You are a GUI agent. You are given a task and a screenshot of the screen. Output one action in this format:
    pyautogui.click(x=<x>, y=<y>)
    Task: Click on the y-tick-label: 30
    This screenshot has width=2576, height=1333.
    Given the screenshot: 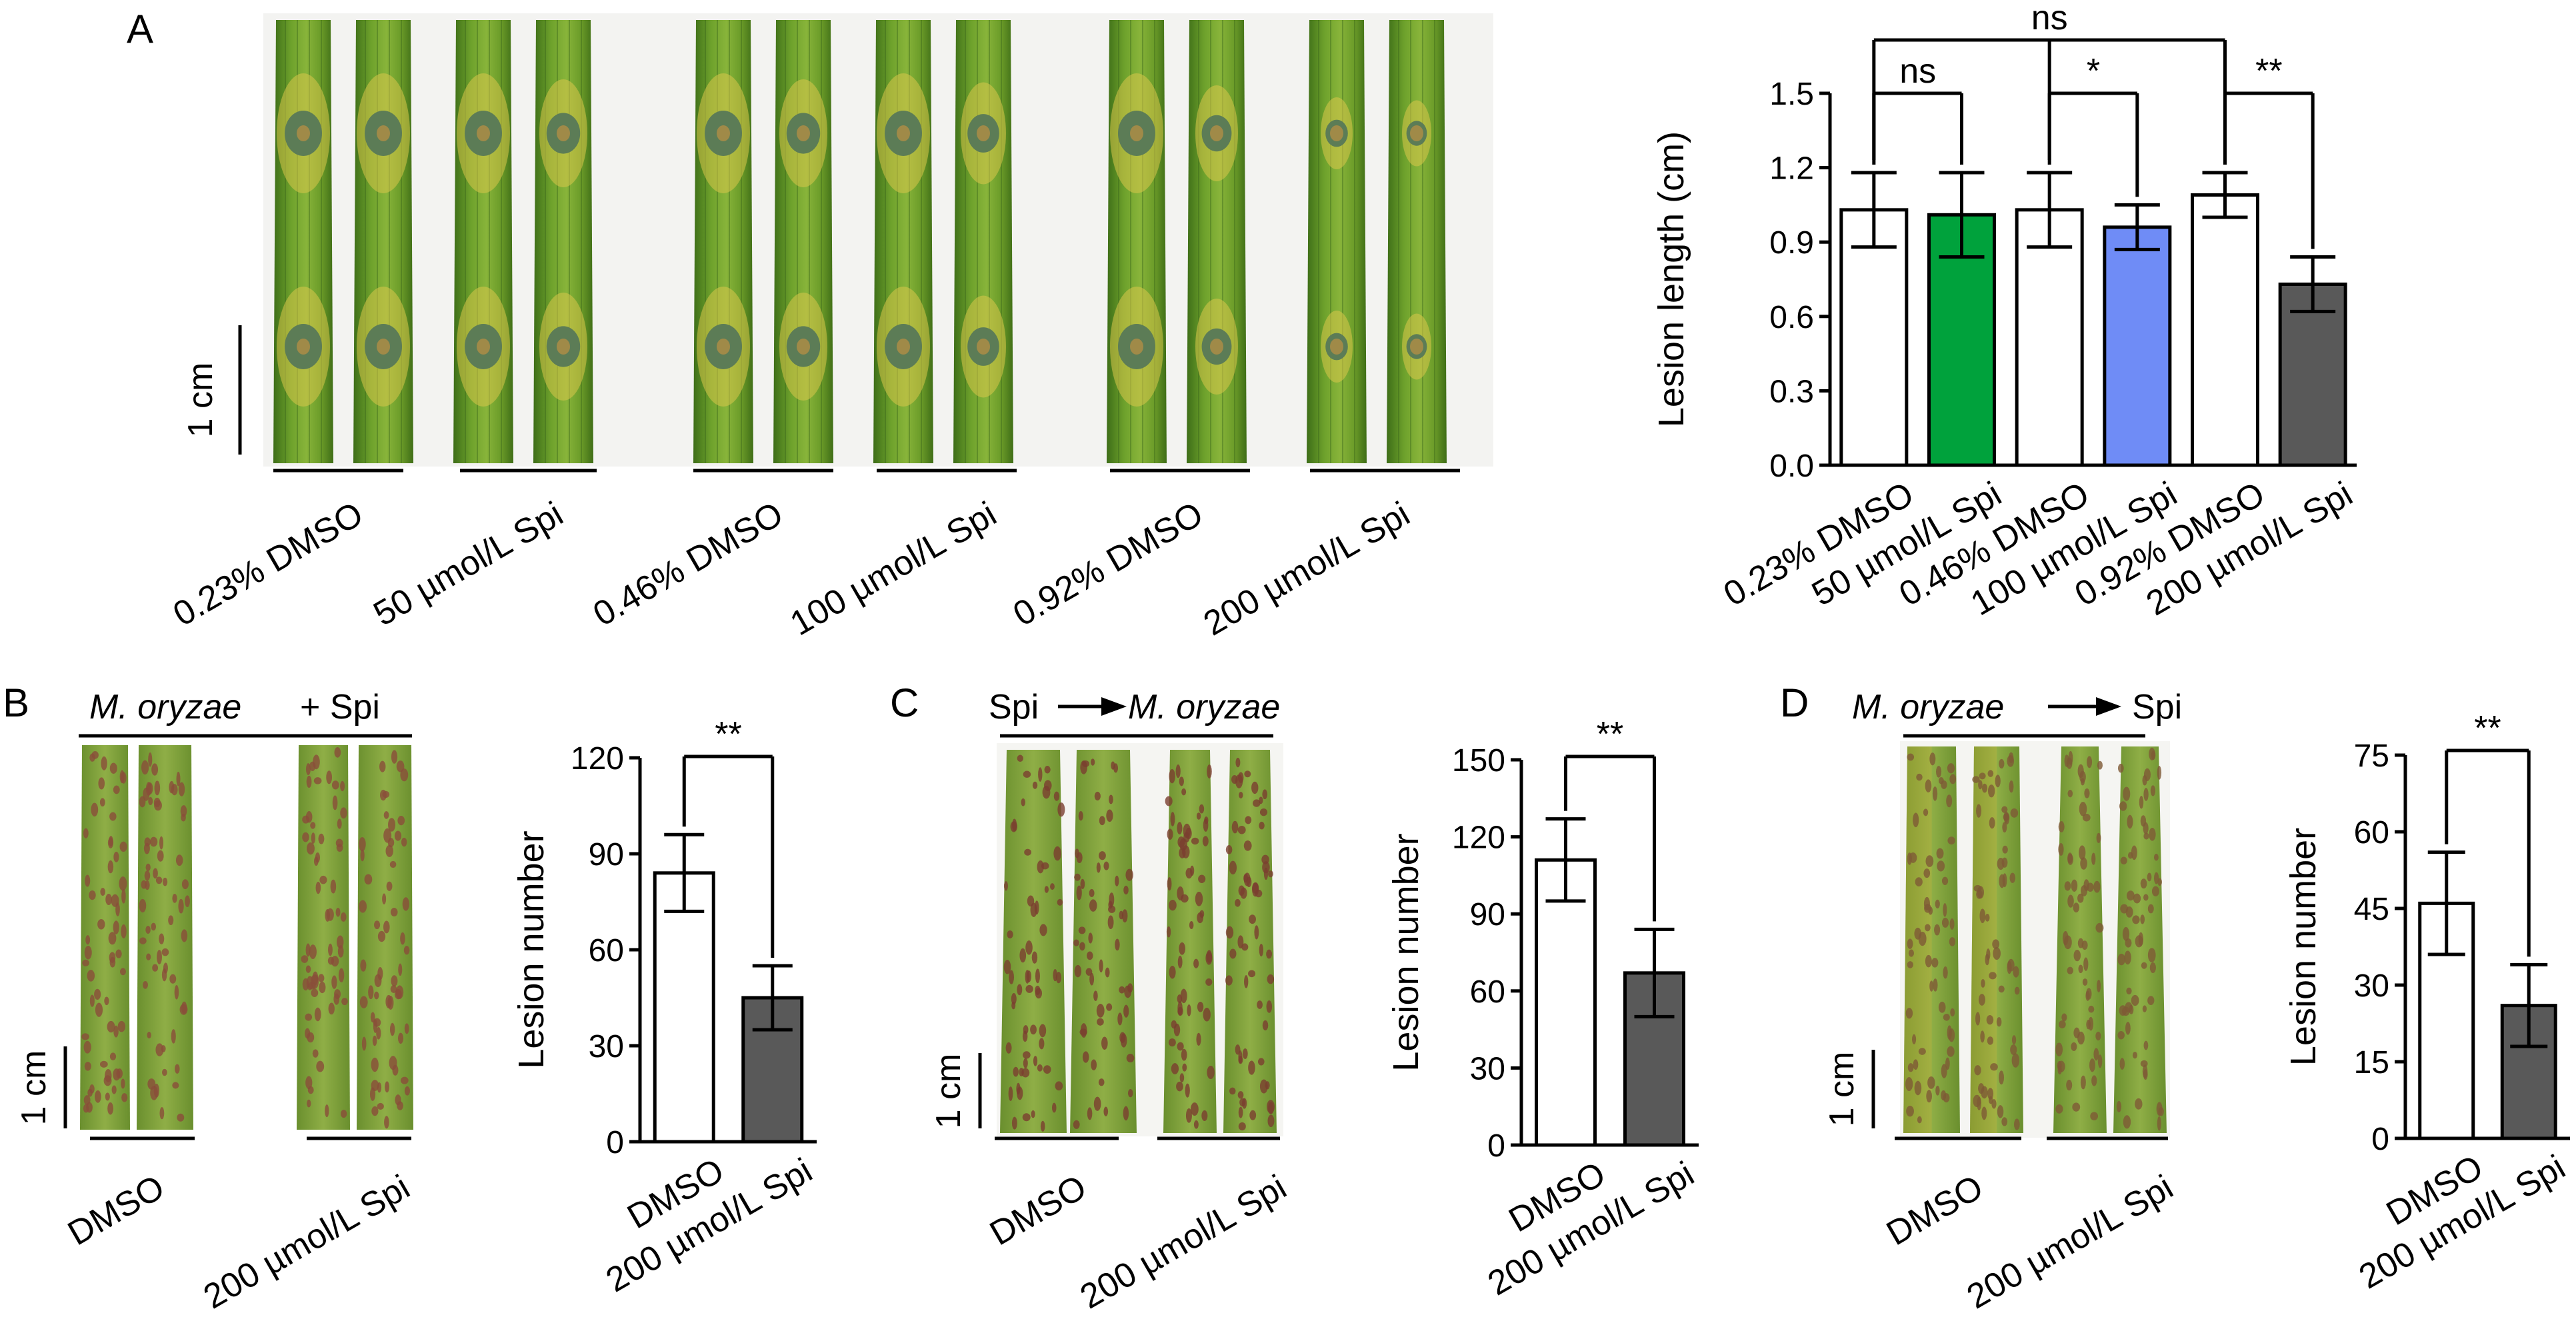 What is the action you would take?
    pyautogui.click(x=1487, y=1069)
    